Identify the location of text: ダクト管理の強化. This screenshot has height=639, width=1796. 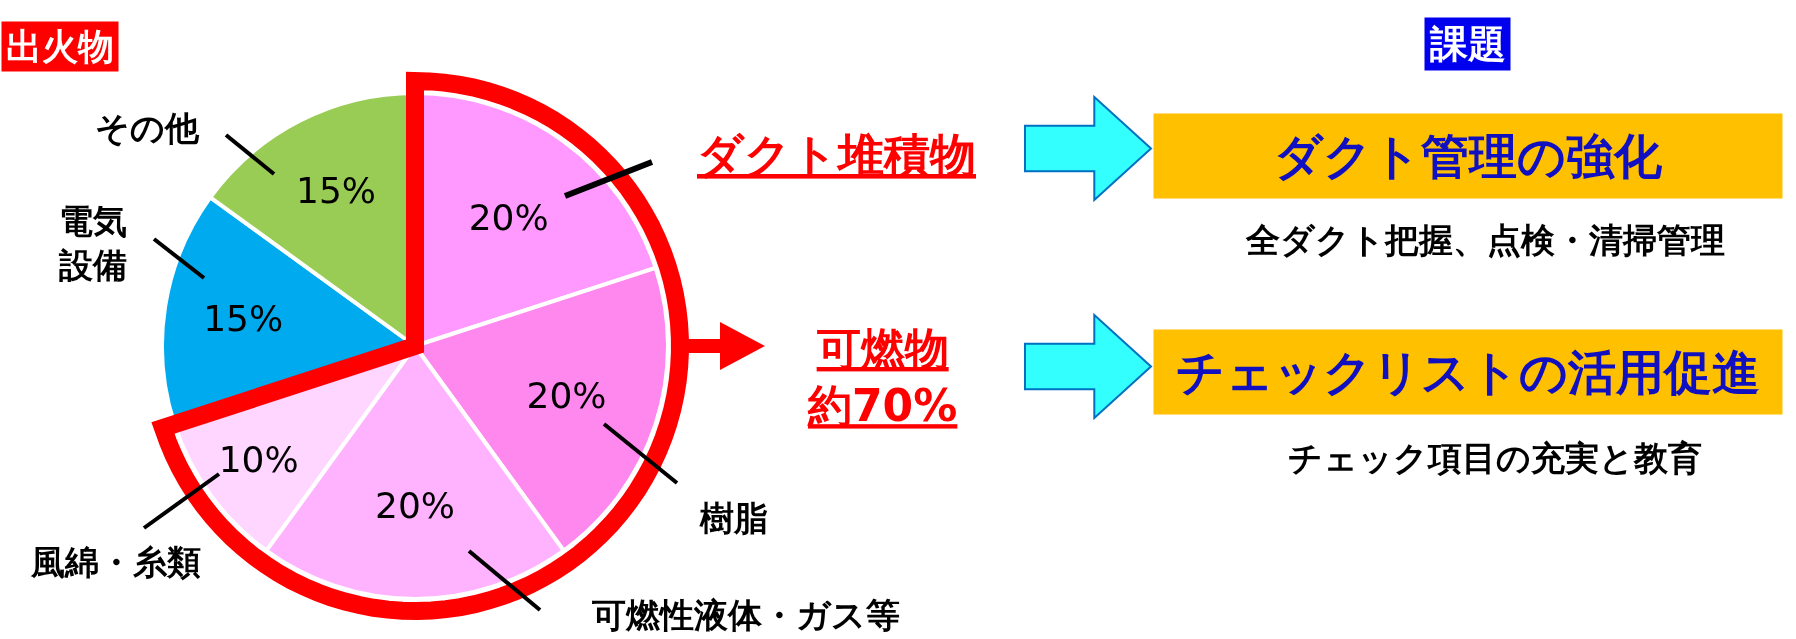
(1468, 156).